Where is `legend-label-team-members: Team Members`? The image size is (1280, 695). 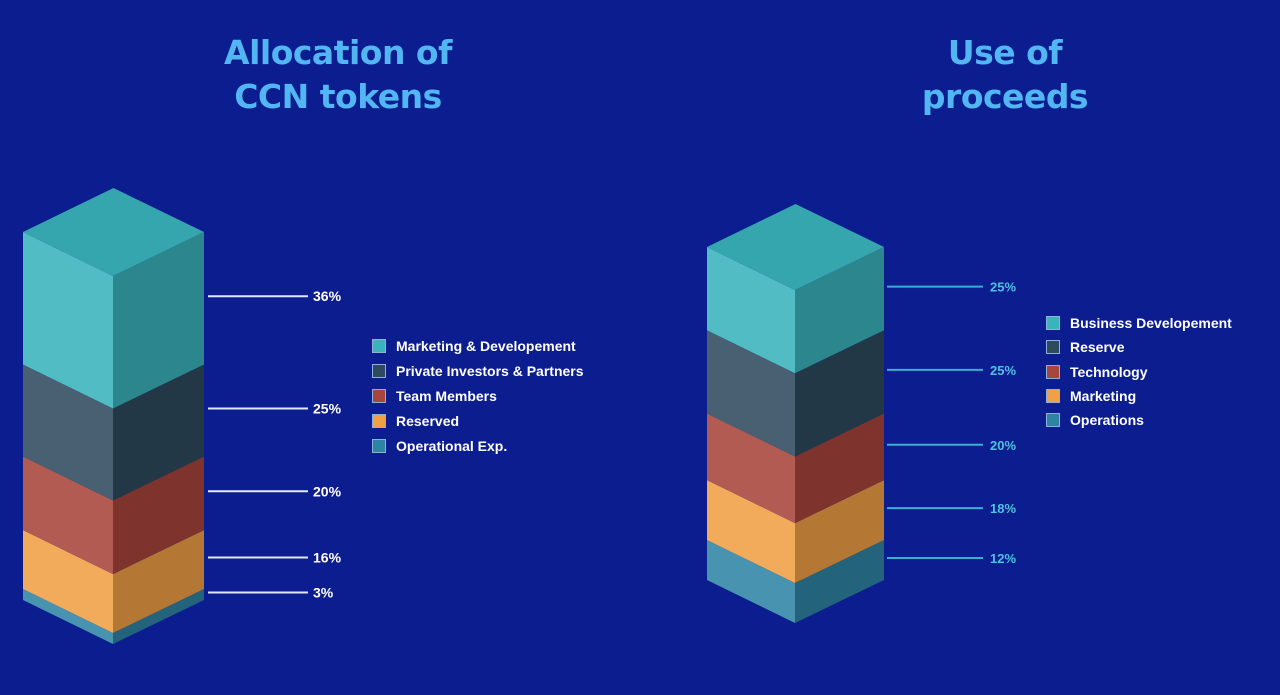
legend-label-team-members: Team Members is located at coordinates (446, 395).